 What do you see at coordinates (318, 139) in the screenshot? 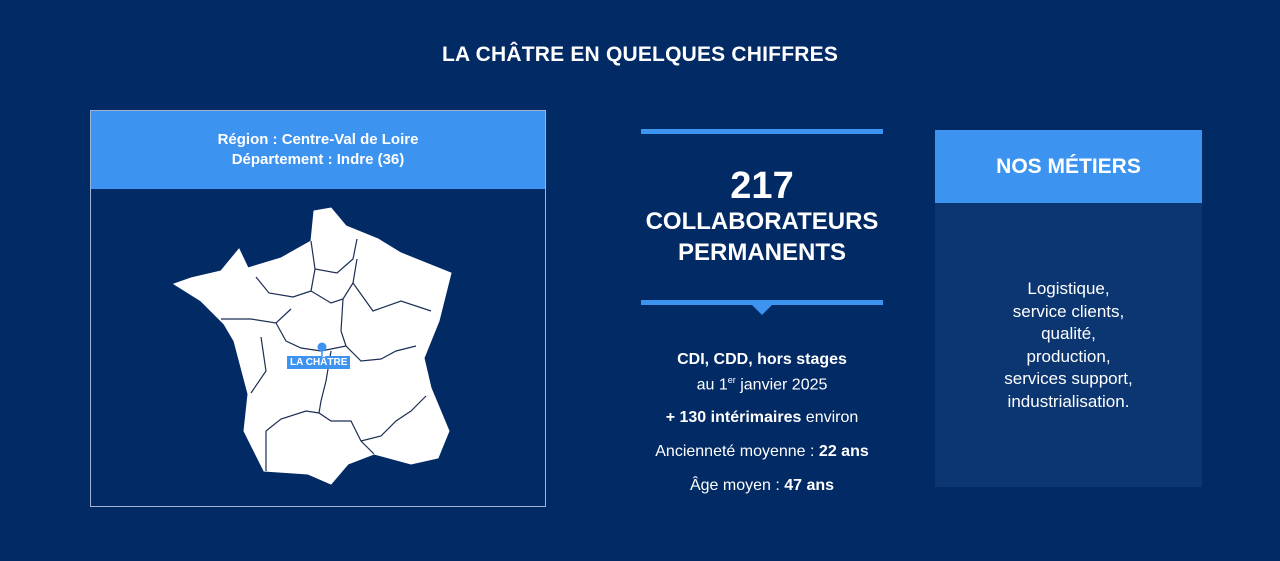
I see `region-text: Région : Centre-Val de Loire` at bounding box center [318, 139].